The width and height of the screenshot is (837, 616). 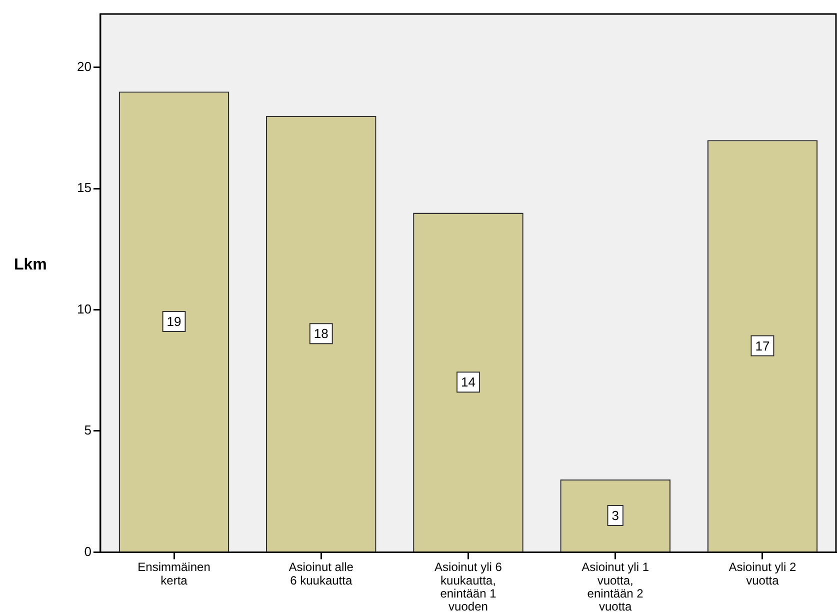 What do you see at coordinates (174, 574) in the screenshot?
I see `x-tick-label: Ensimmäinen kerta` at bounding box center [174, 574].